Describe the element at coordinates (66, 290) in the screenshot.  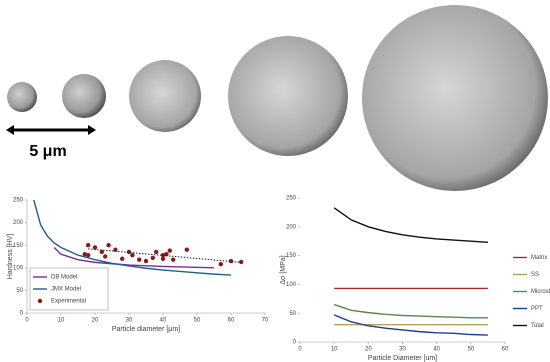
I see `legend-label: JMX Model` at that location.